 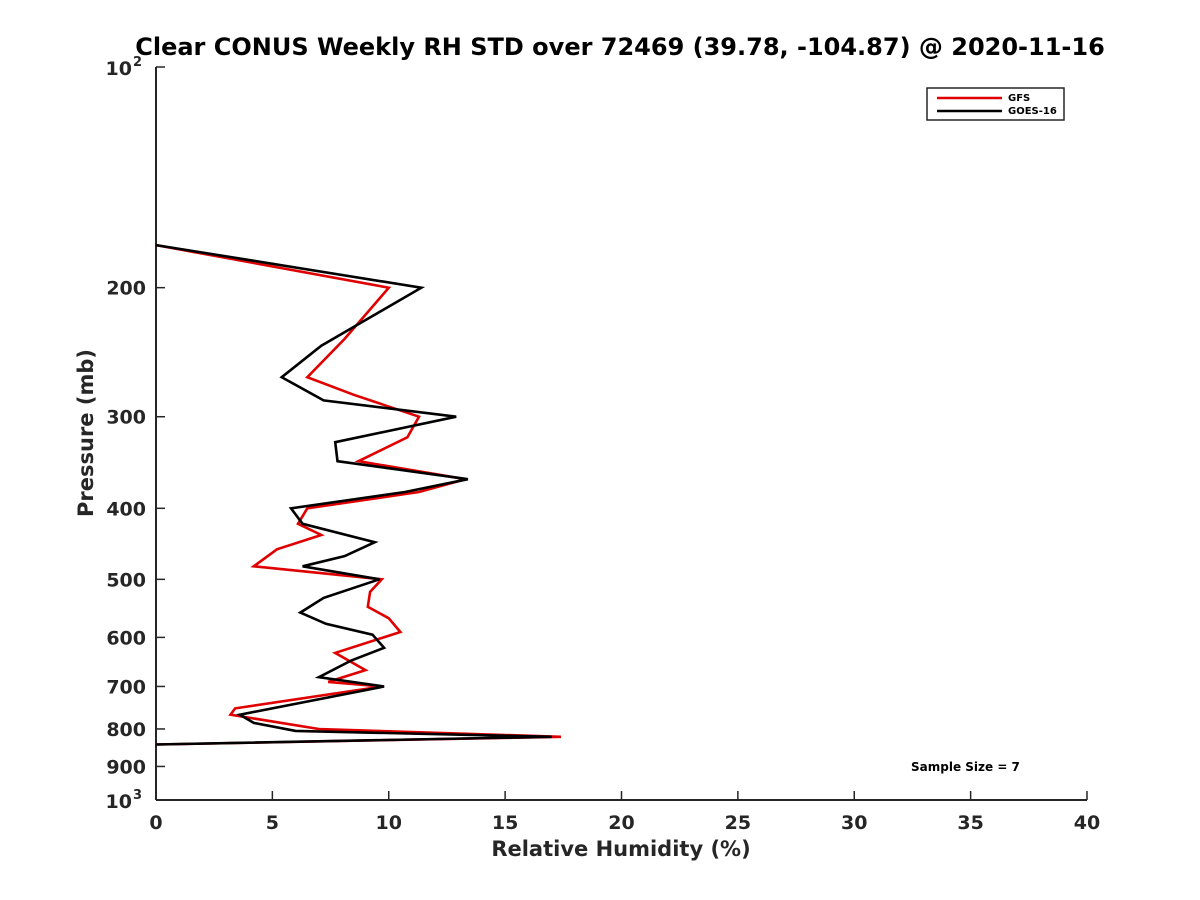 I want to click on y-tick-label: 300, so click(x=126, y=418).